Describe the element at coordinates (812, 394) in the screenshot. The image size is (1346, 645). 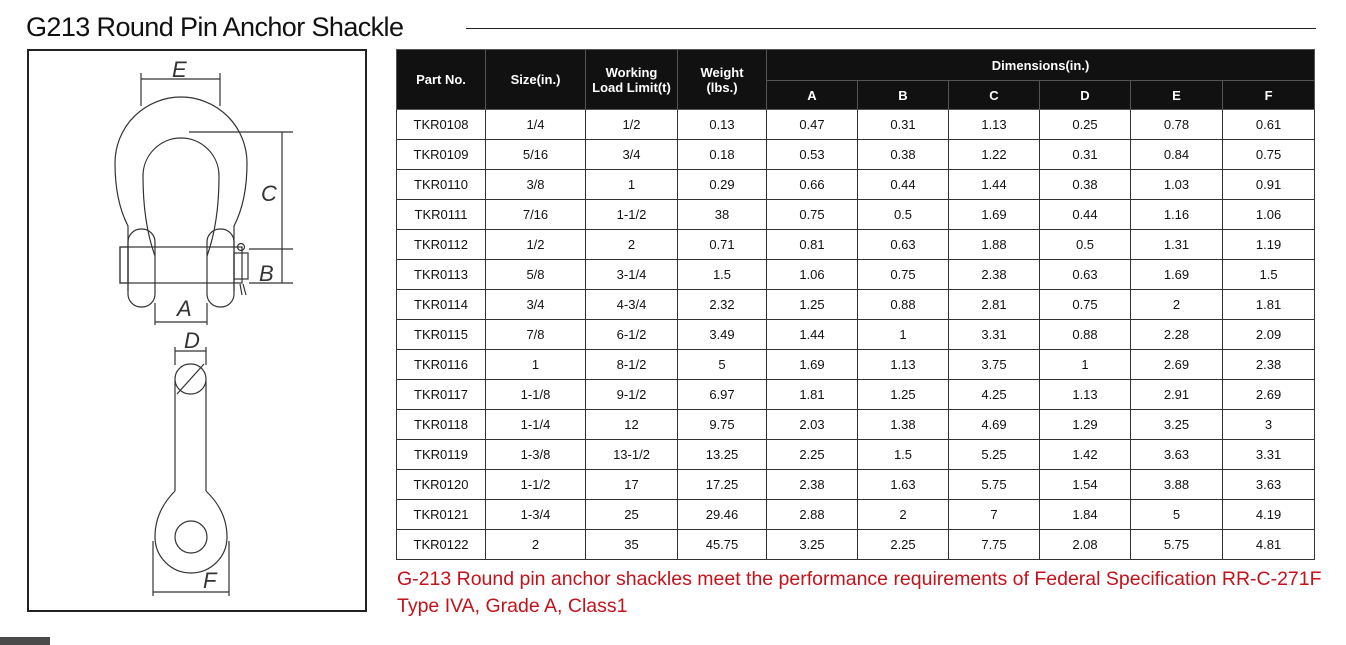
I see `cell-dim-a: 1.81` at that location.